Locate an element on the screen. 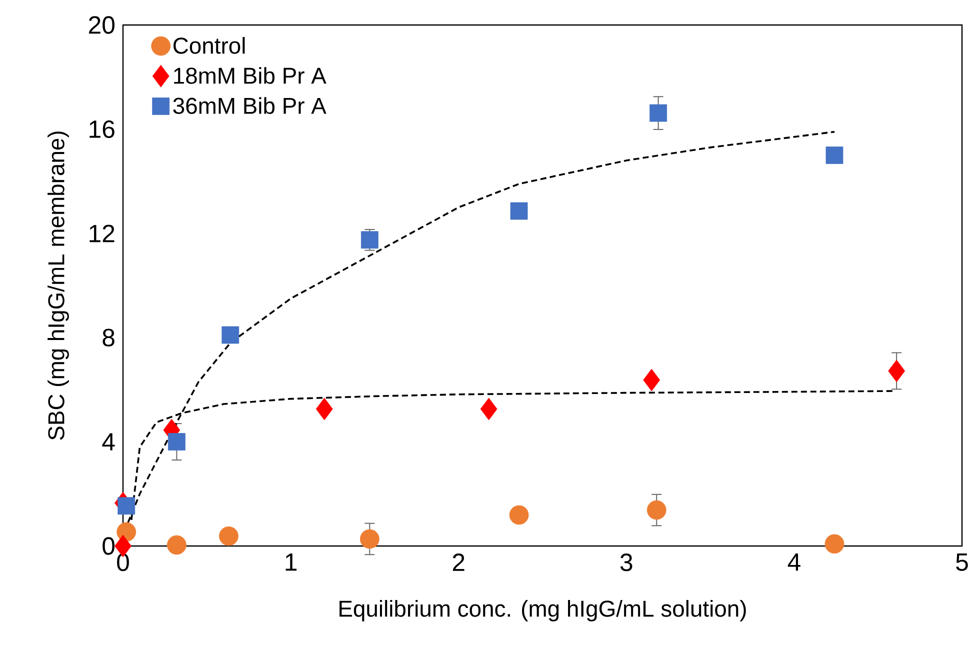 This screenshot has width=970, height=656. legend-label: Control is located at coordinates (209, 45).